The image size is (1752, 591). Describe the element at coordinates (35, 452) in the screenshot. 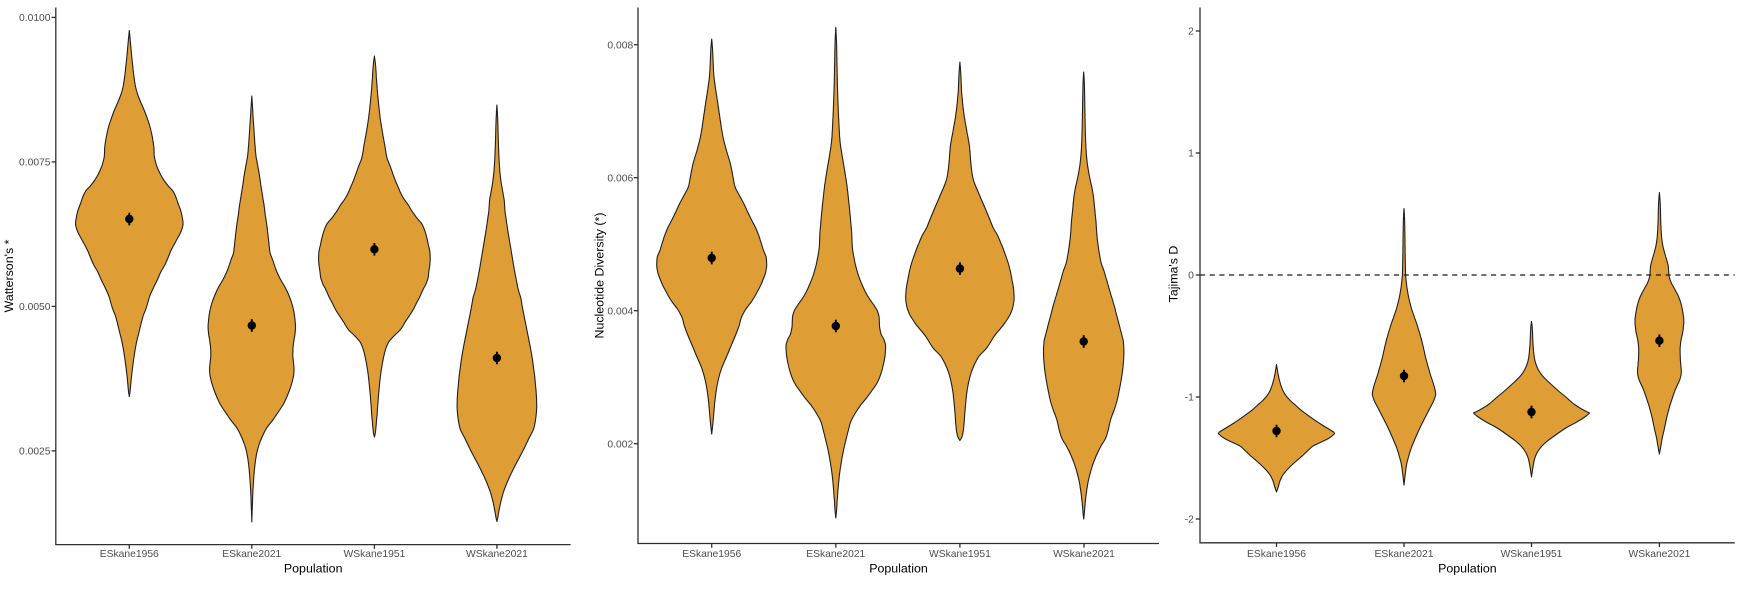

I see `svg-text: 0.0025` at that location.